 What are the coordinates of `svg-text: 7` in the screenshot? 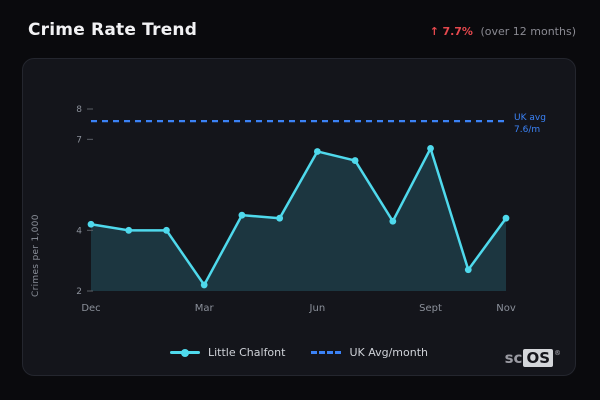 It's located at (79, 140).